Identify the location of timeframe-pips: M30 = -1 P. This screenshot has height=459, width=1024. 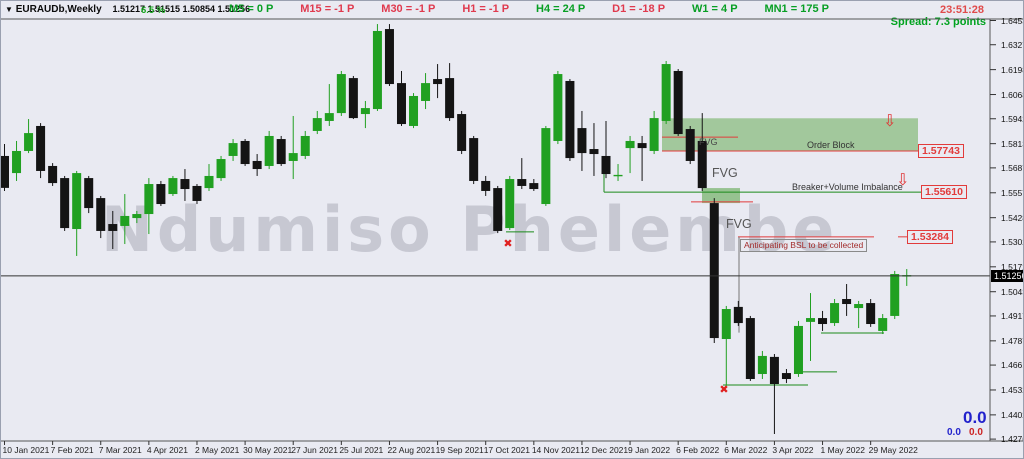
(408, 9).